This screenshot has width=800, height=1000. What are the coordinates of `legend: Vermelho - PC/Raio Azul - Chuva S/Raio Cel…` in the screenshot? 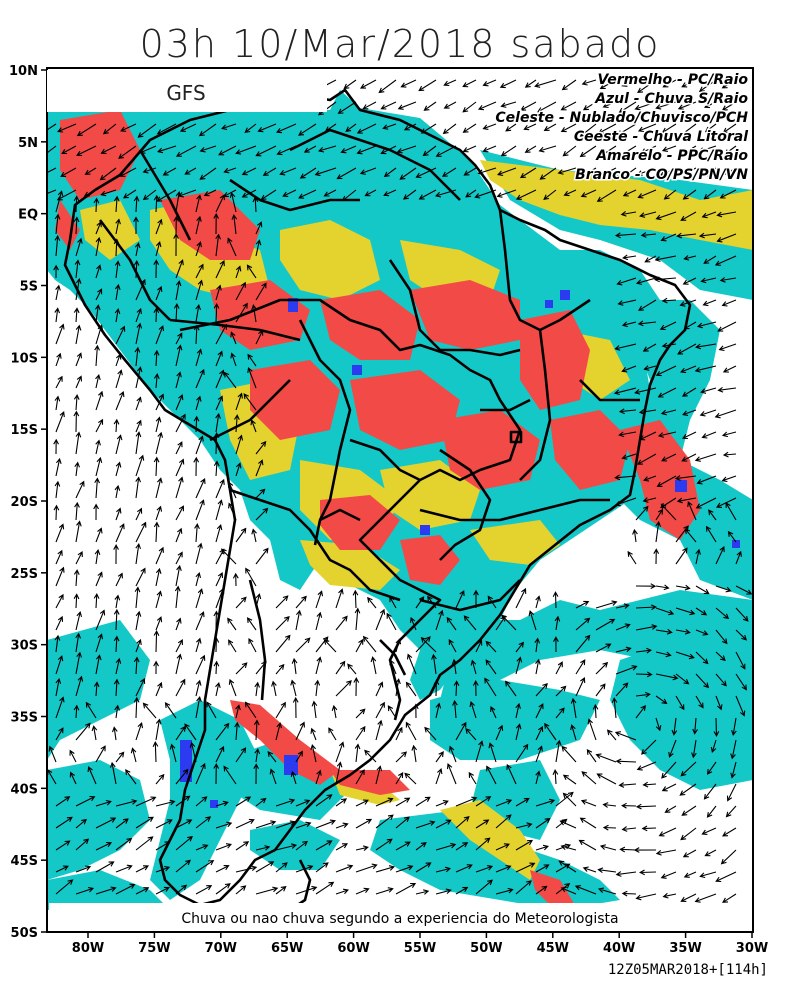 It's located at (622, 128).